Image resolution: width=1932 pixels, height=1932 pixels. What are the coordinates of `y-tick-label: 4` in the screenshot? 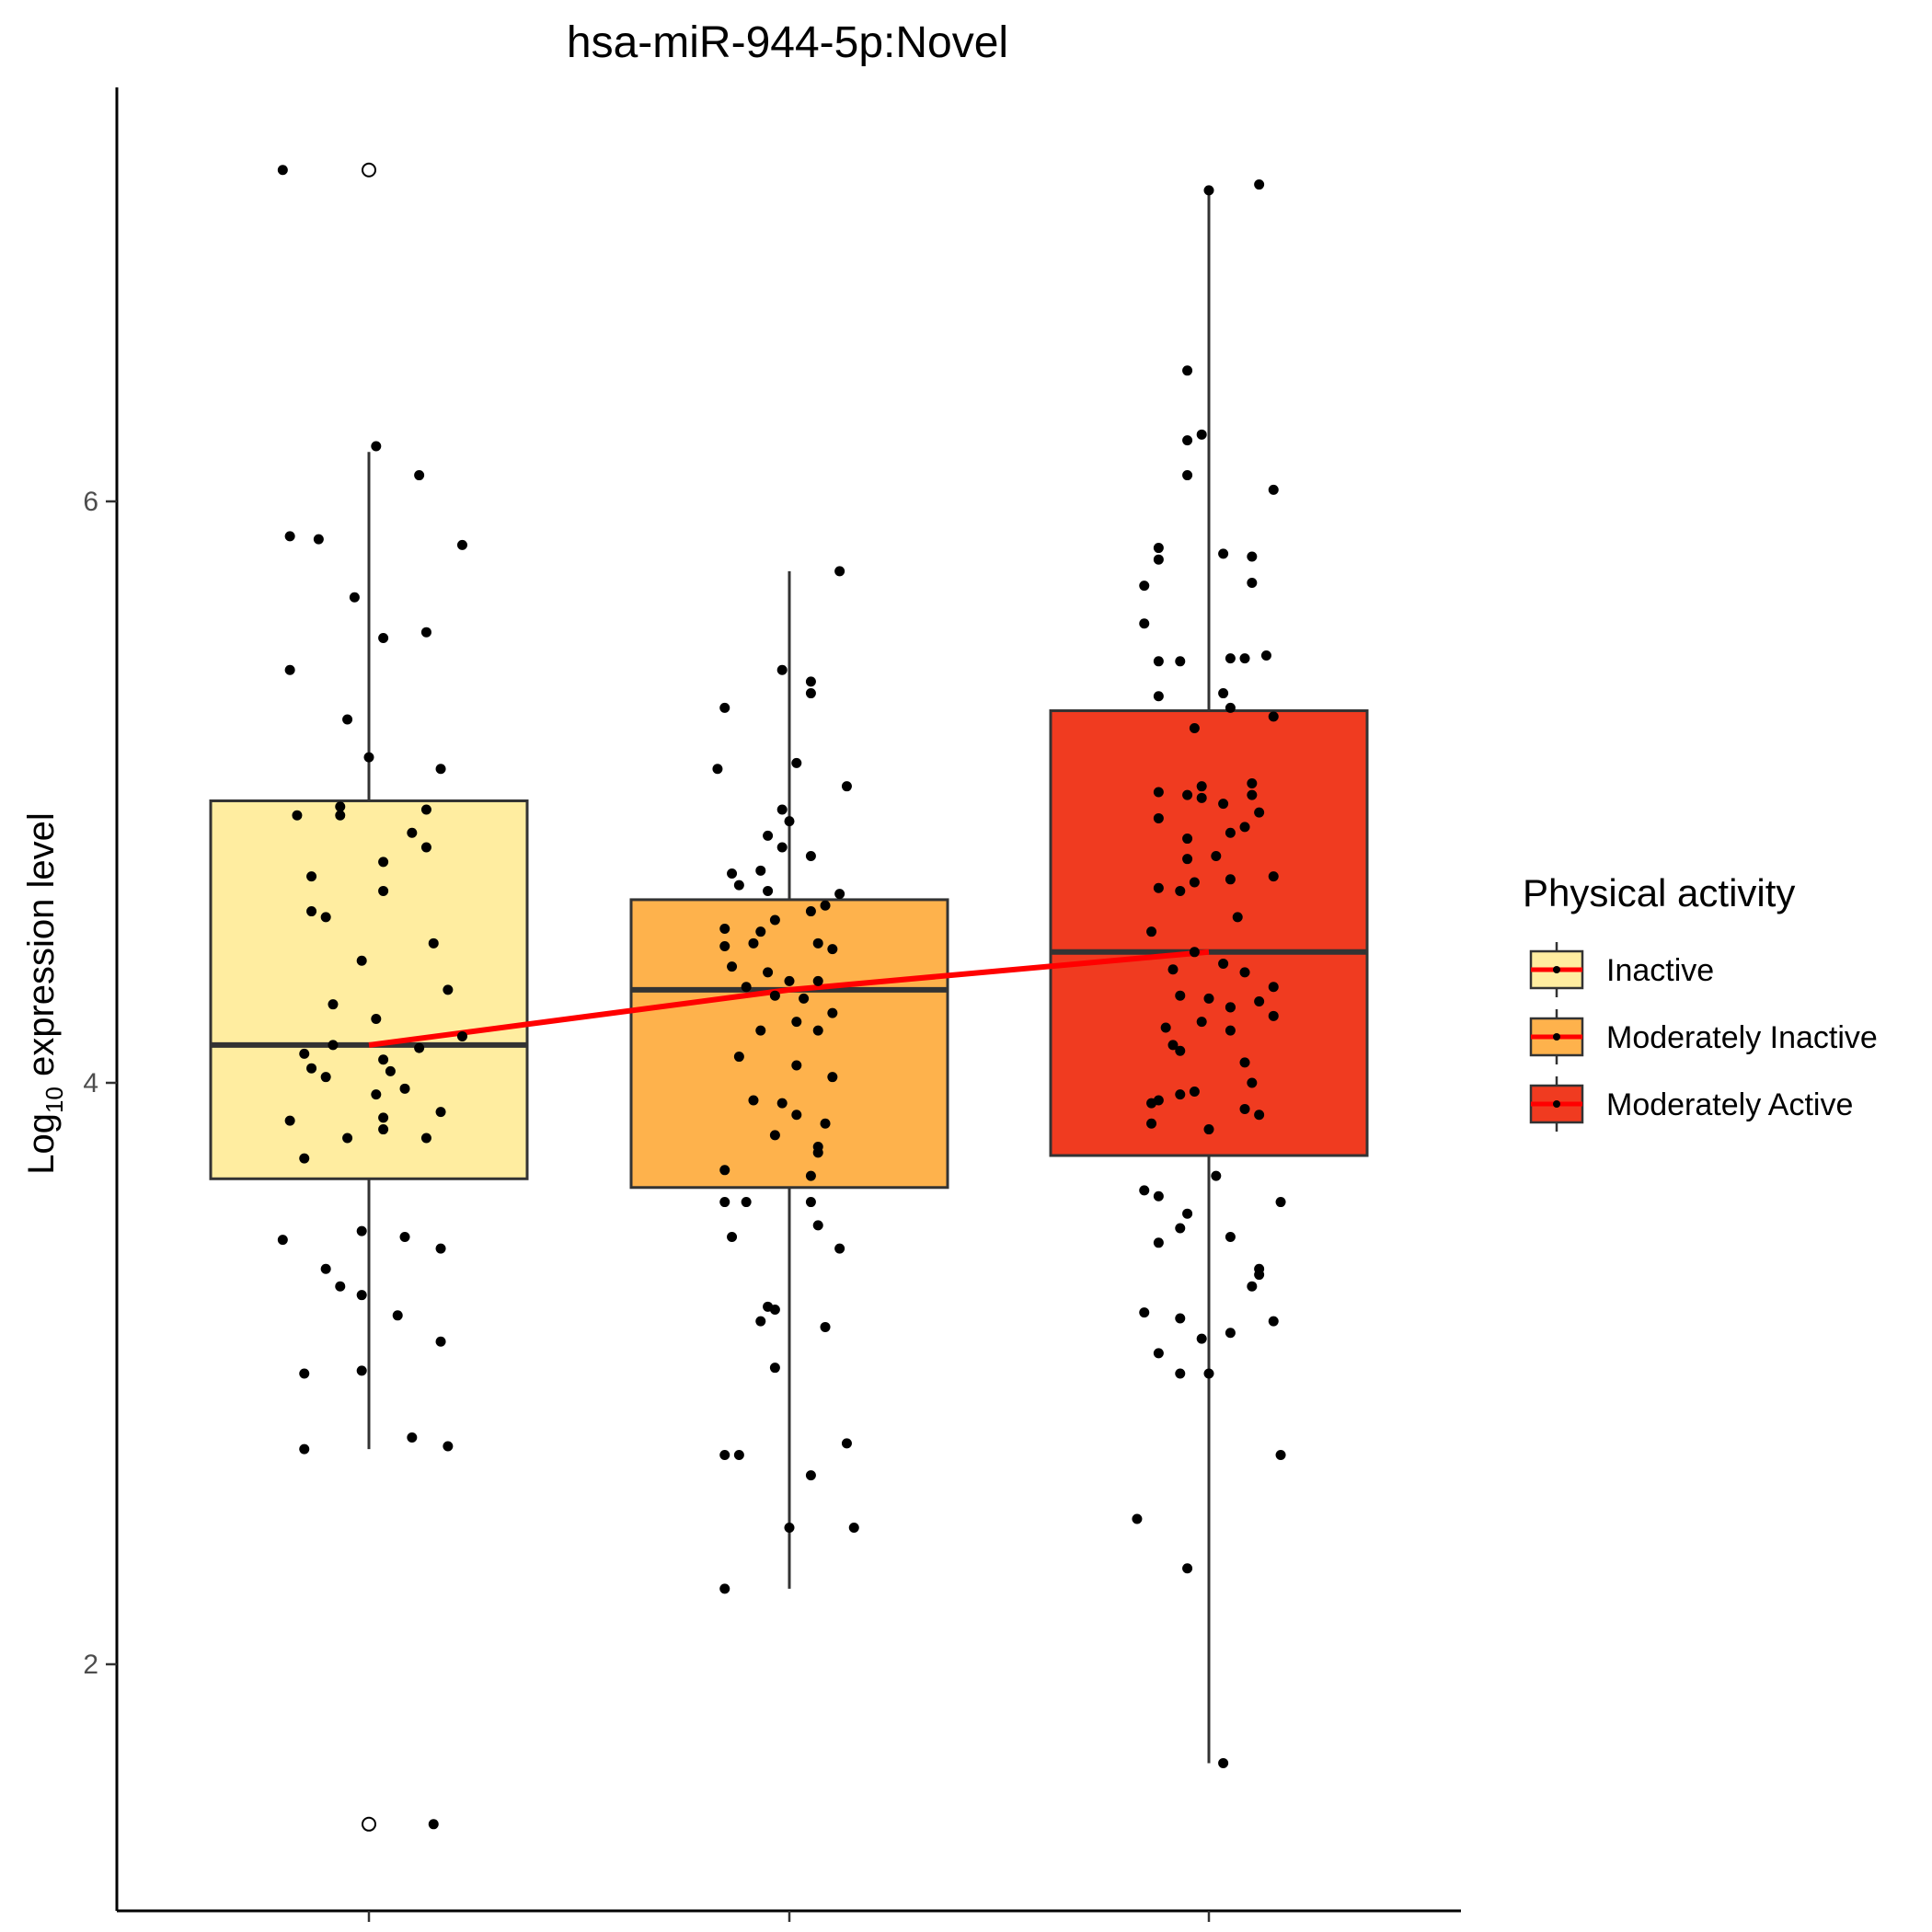 It's located at (90, 1083).